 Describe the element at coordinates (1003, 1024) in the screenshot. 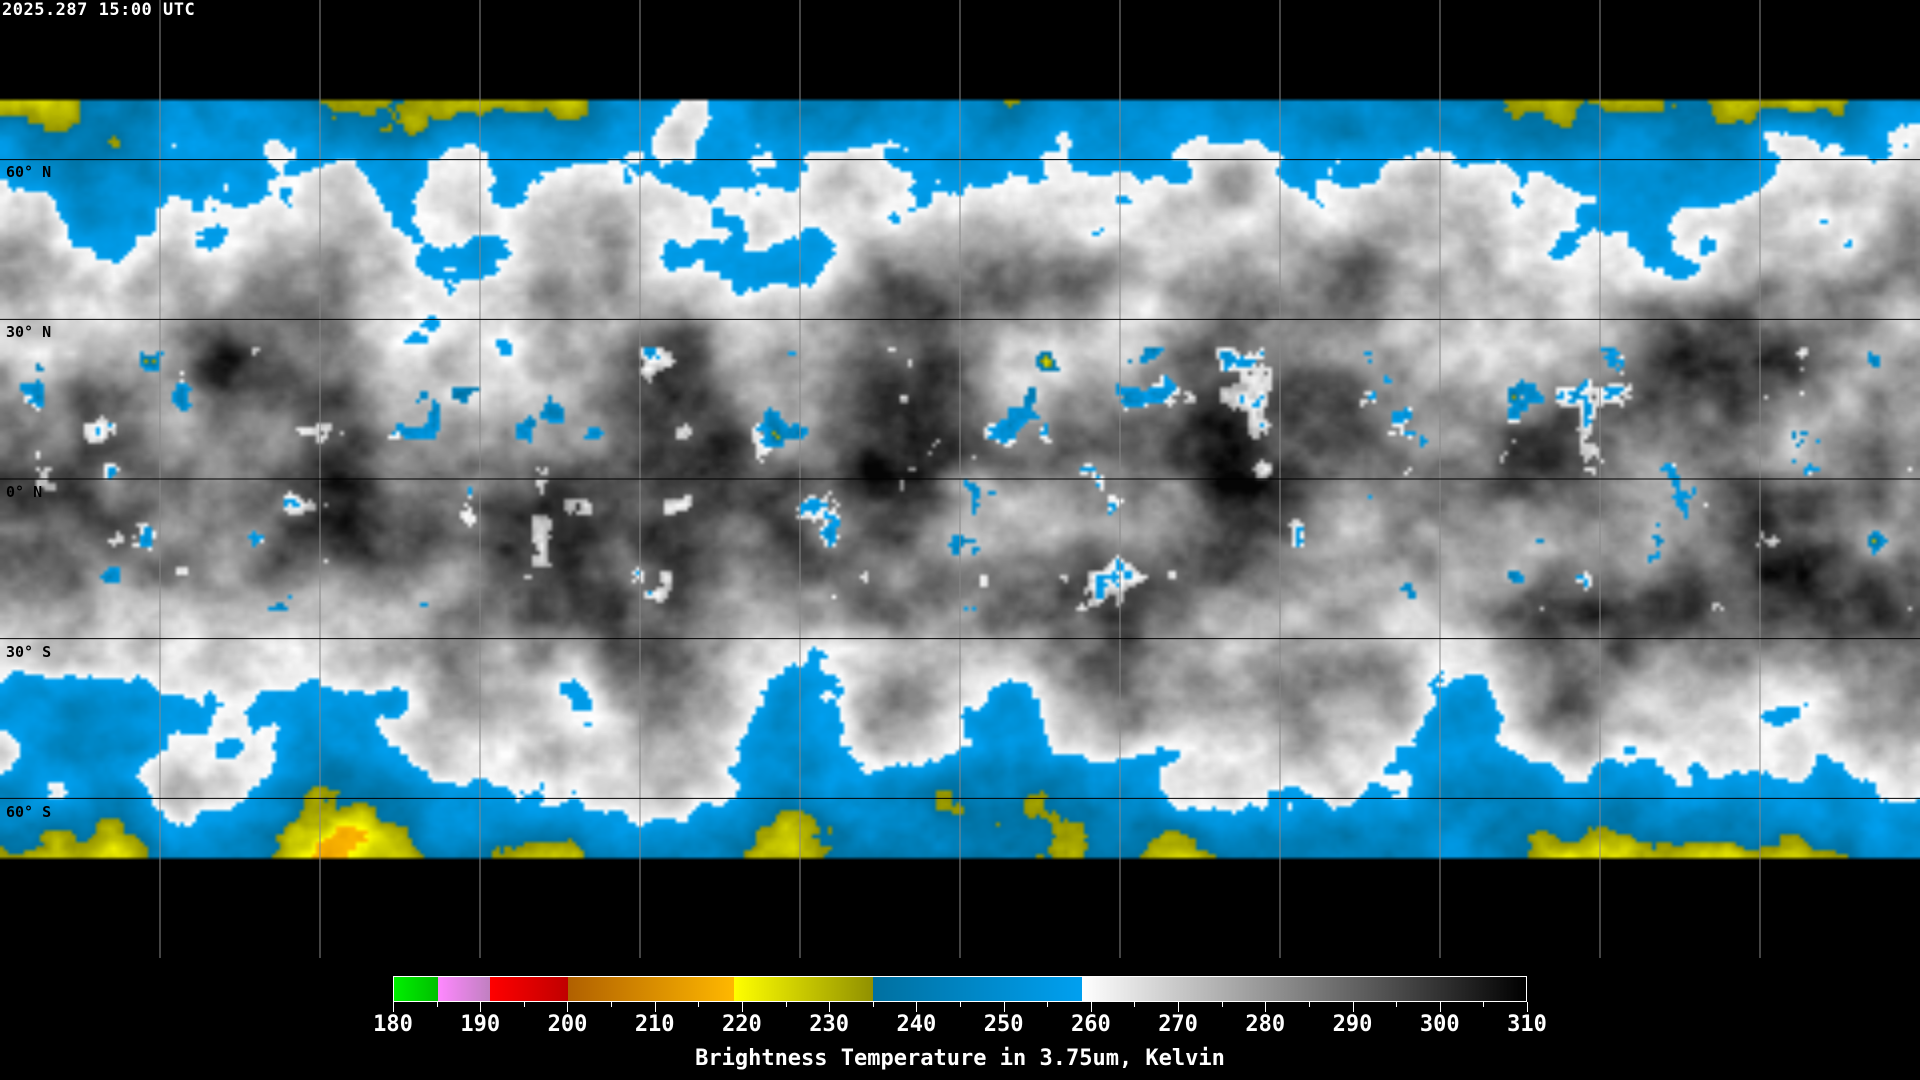

I see `colorbar-tick-label: 250` at that location.